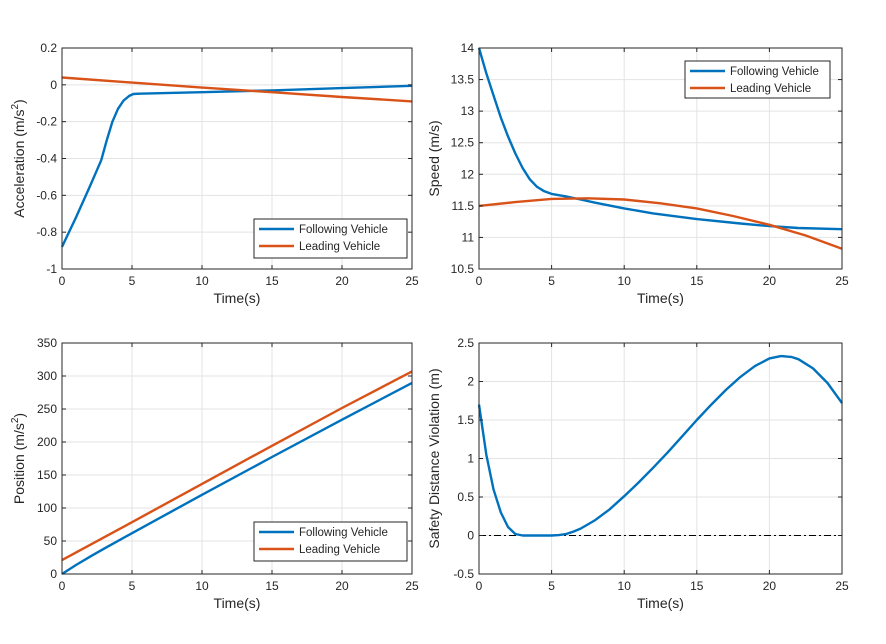 Image resolution: width=886 pixels, height=644 pixels. I want to click on y-tick-label: 100, so click(47, 508).